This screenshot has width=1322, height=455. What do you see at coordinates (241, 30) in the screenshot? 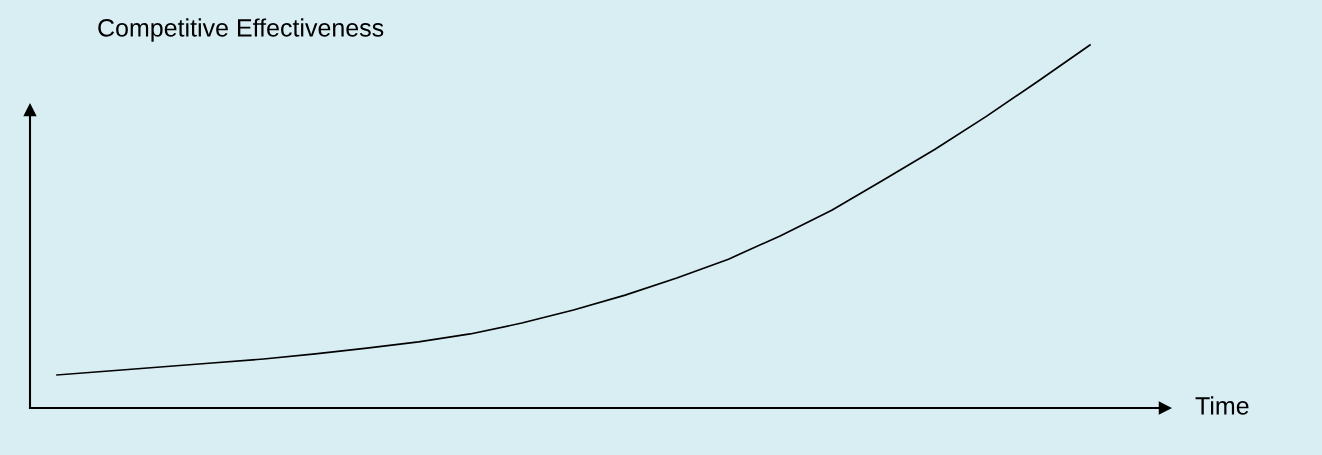
I see `y-axis-title: Competitive Effectiveness` at bounding box center [241, 30].